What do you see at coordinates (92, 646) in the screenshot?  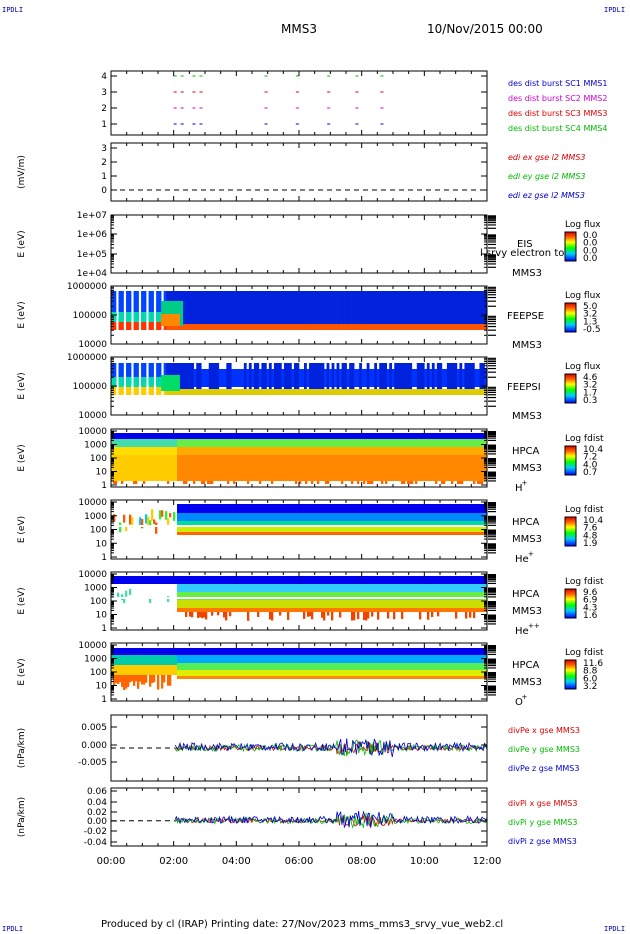 I see `p9-ytick-label: 10000` at bounding box center [92, 646].